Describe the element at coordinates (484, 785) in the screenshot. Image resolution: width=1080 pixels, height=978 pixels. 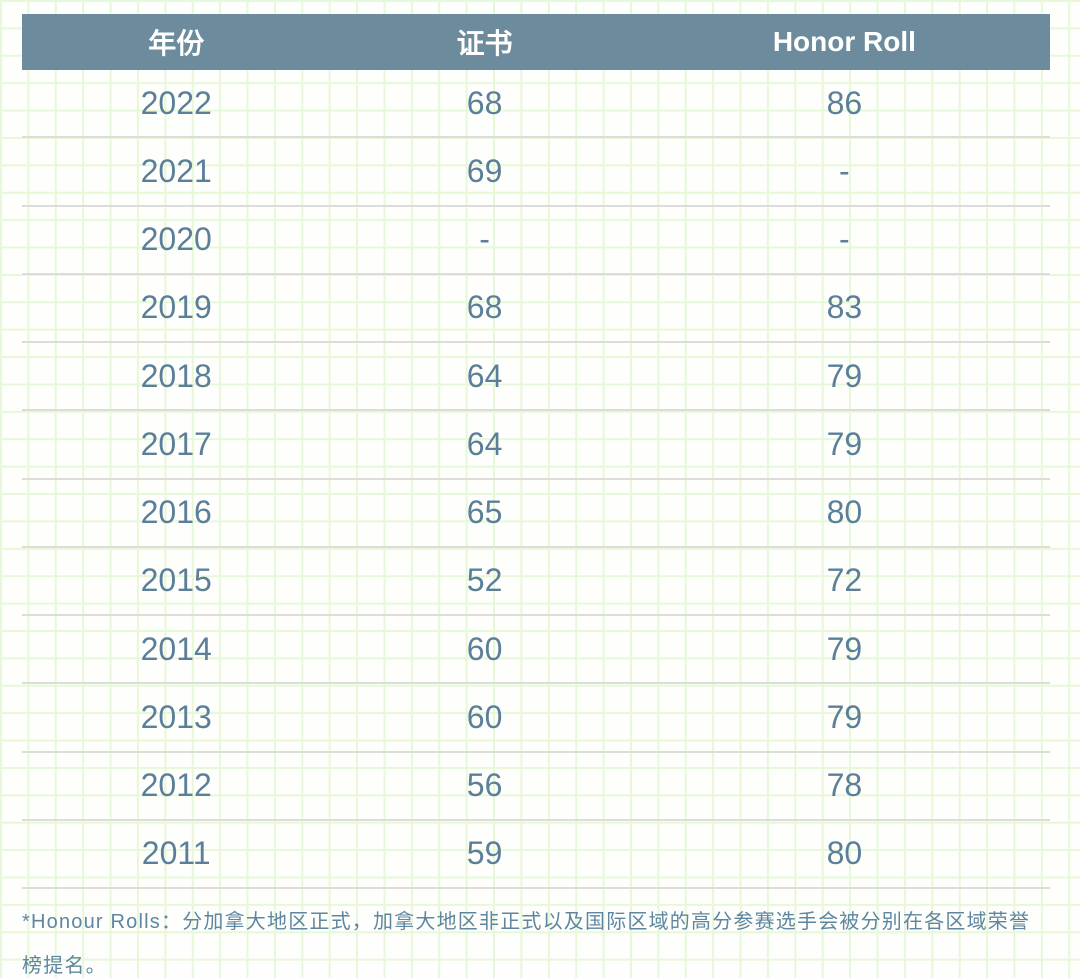
I see `cell-certificate: 56` at that location.